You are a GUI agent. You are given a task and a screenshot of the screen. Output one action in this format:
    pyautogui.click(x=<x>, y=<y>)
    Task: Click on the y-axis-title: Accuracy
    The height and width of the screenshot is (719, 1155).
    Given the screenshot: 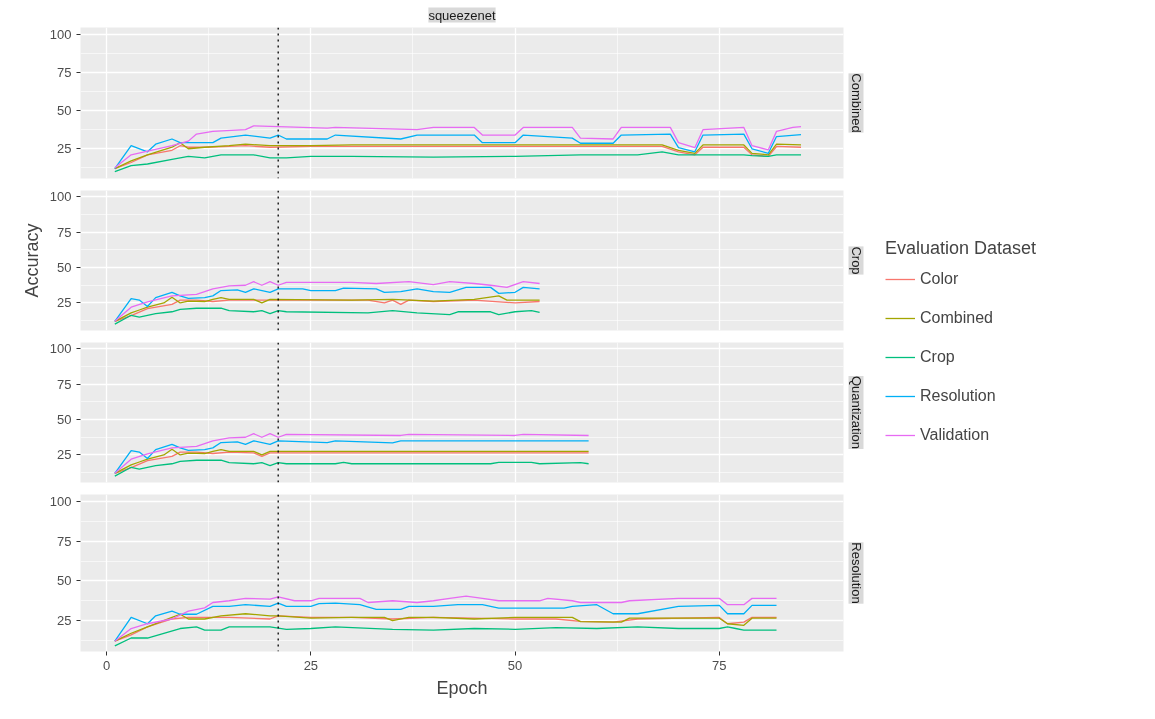 What is the action you would take?
    pyautogui.click(x=31, y=260)
    